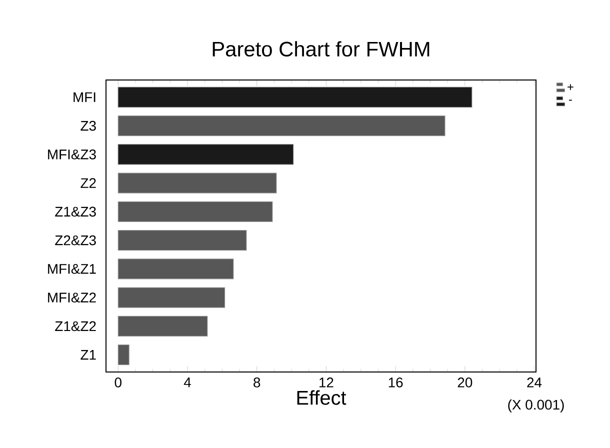 The height and width of the screenshot is (448, 610). I want to click on x-tick-label: 12, so click(327, 383).